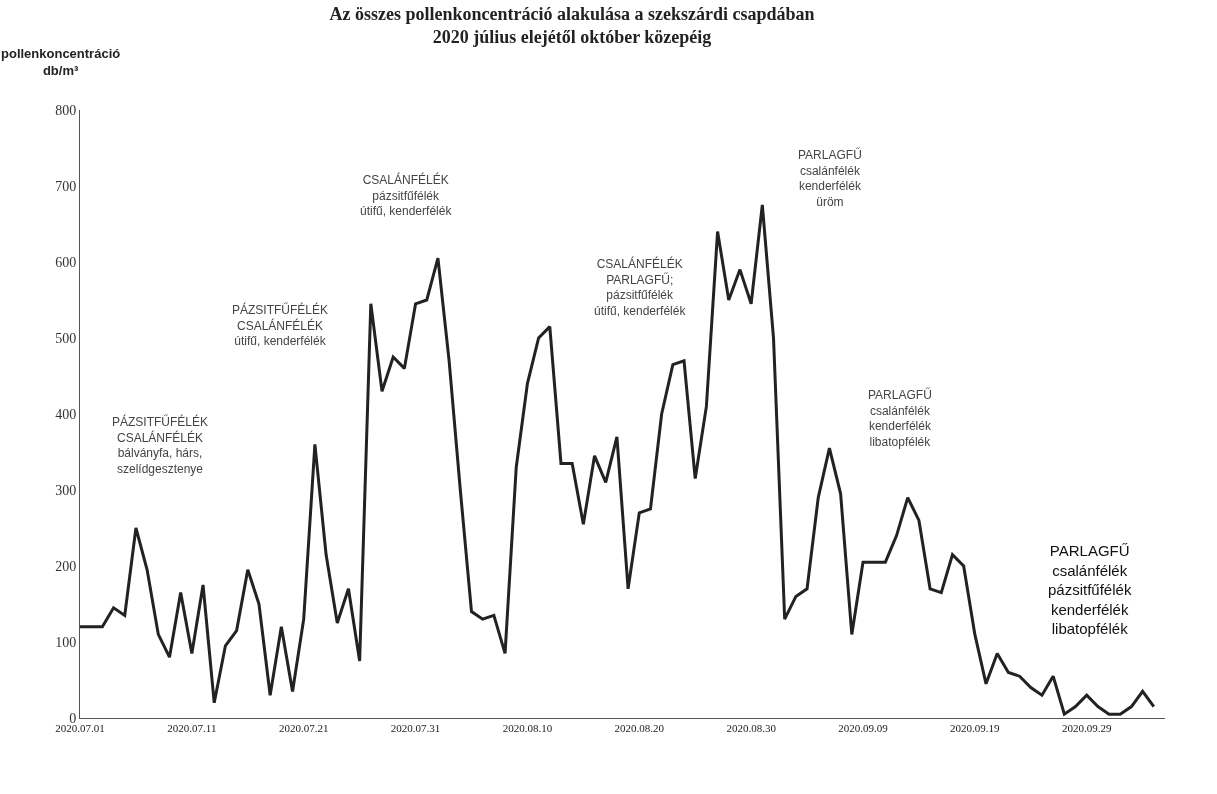  I want to click on x-tick-label: 2020.09.19, so click(975, 728).